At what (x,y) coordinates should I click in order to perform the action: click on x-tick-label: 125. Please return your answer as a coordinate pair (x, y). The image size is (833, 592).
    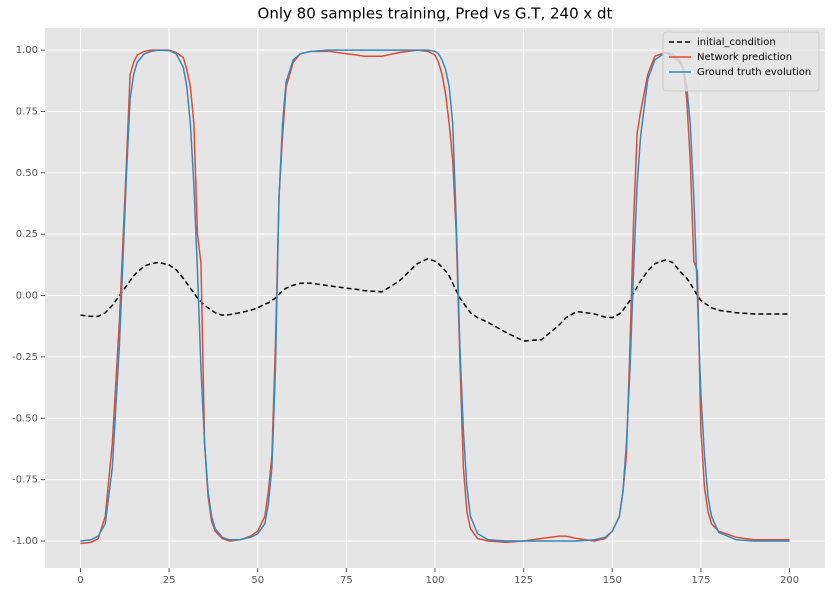
    Looking at the image, I should click on (523, 580).